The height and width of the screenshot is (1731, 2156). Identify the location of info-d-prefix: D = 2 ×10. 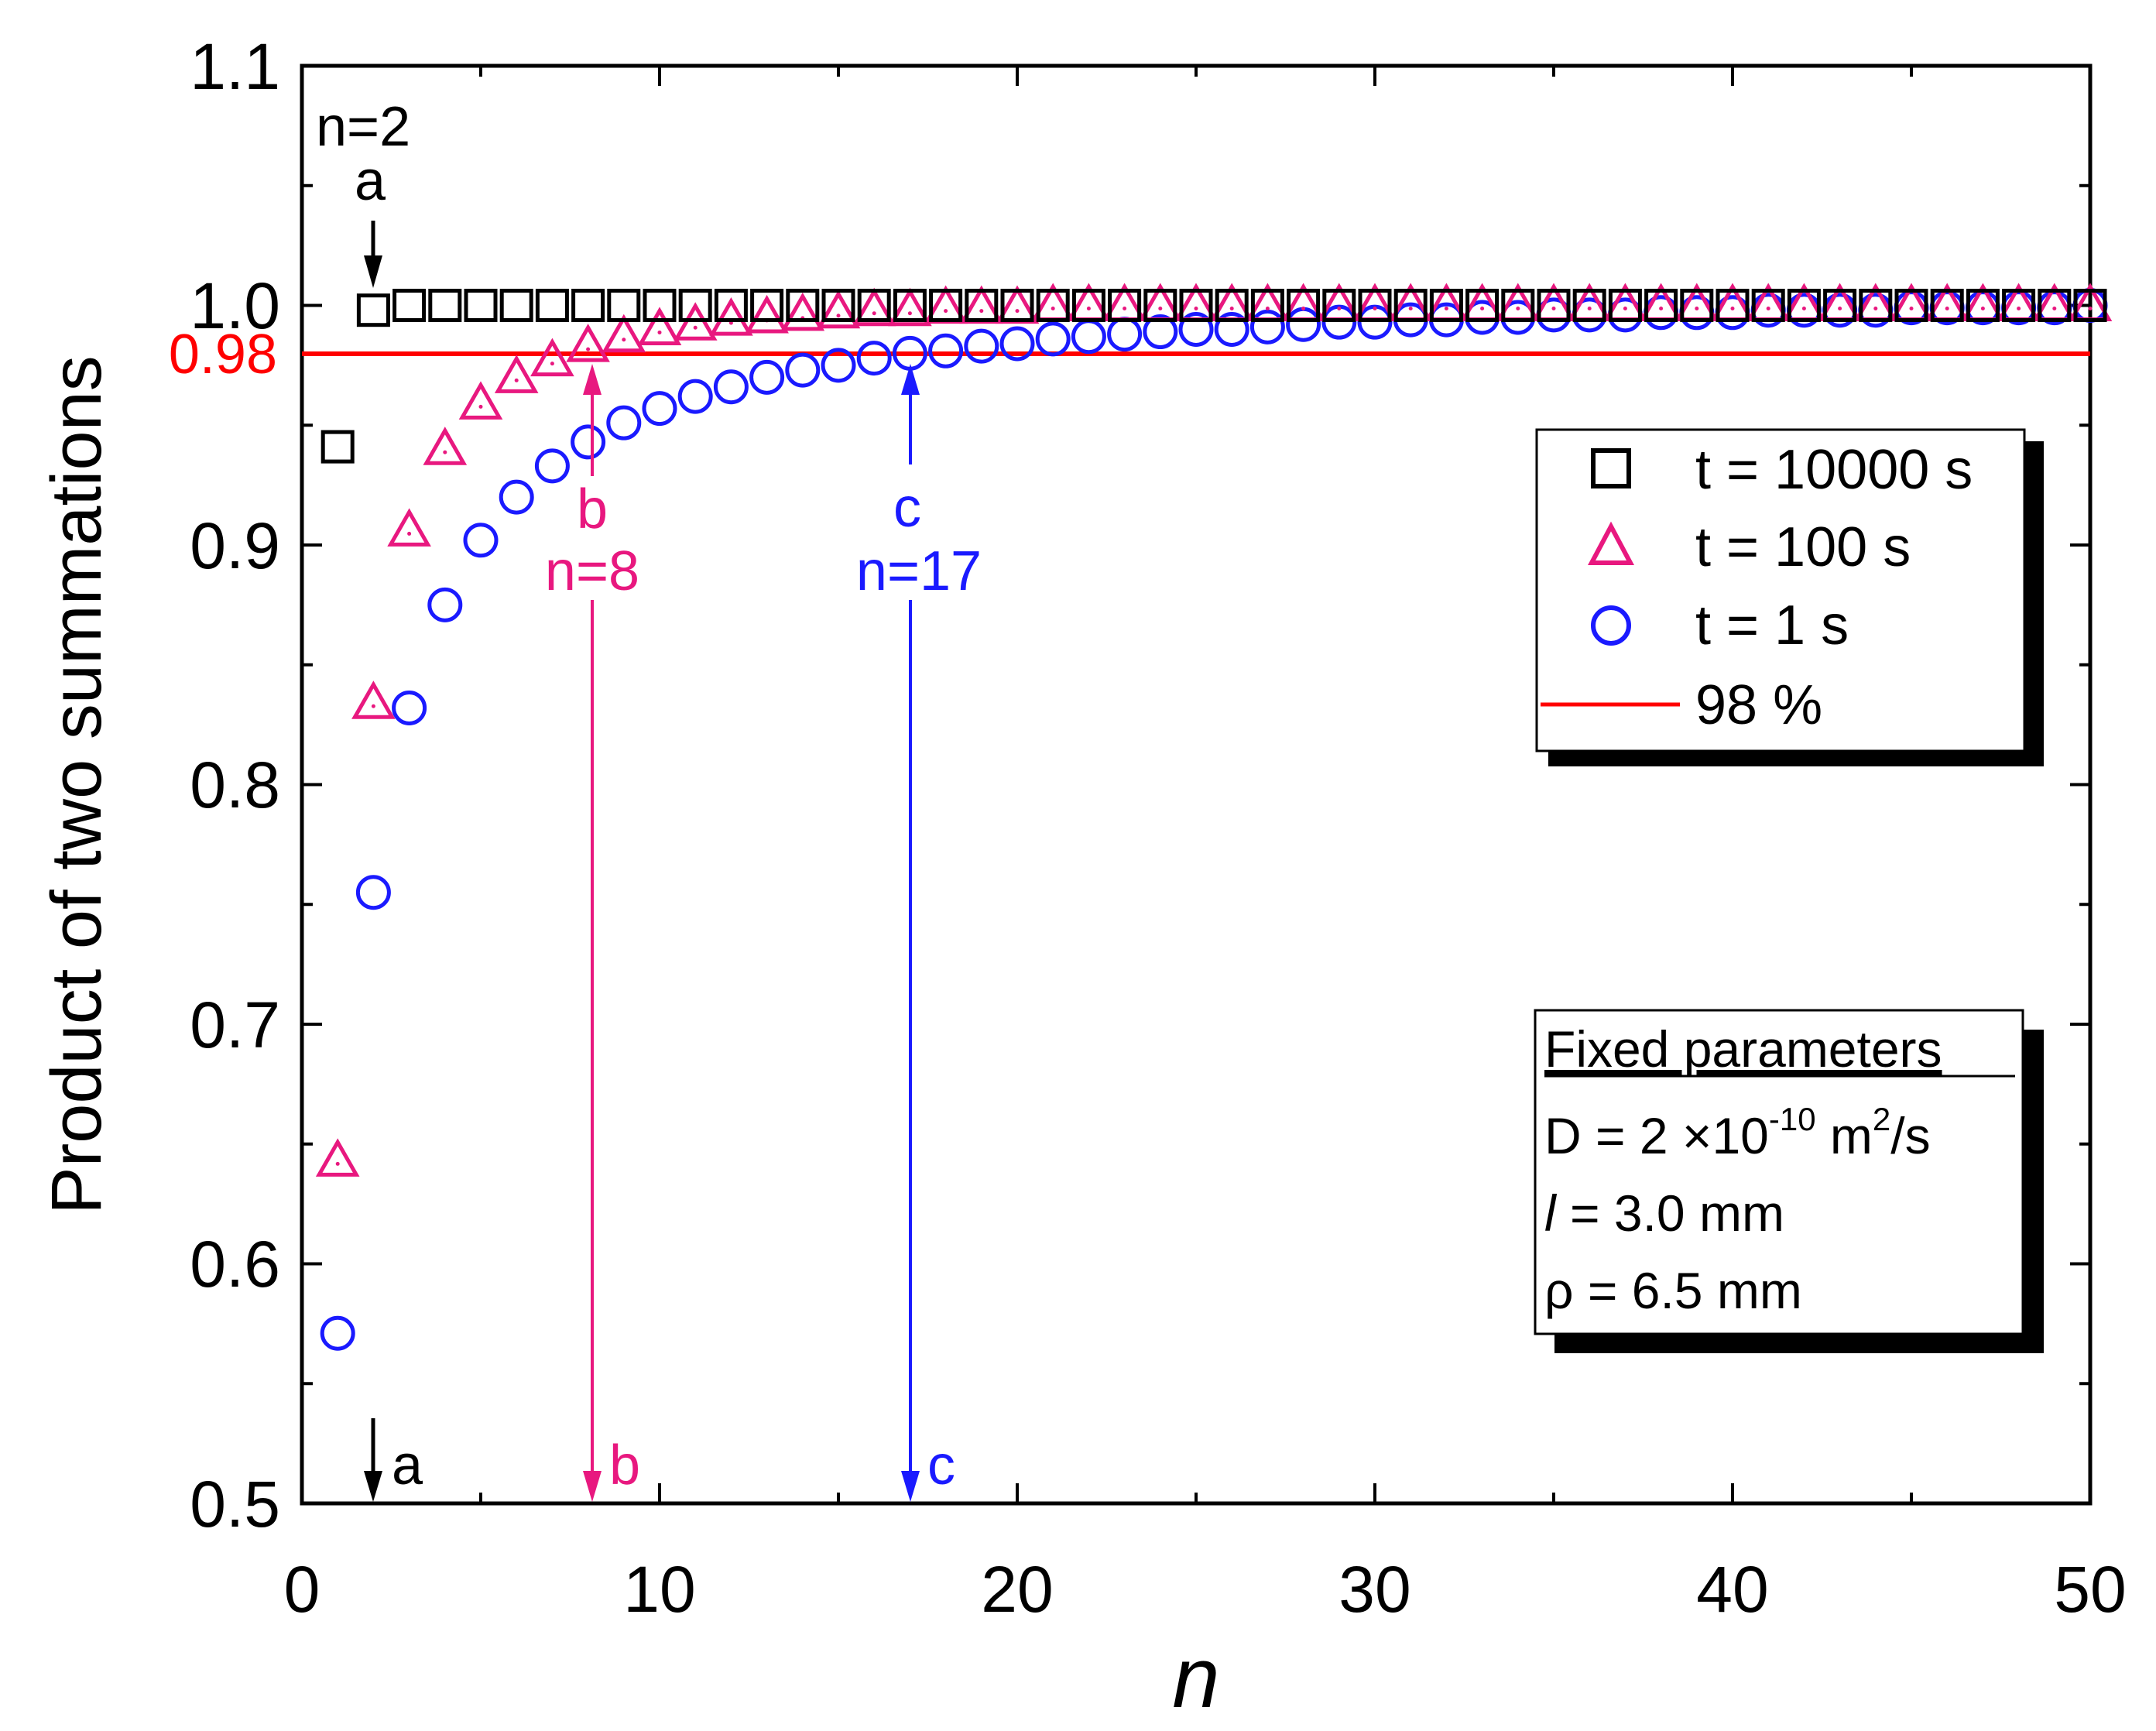
(1656, 1135).